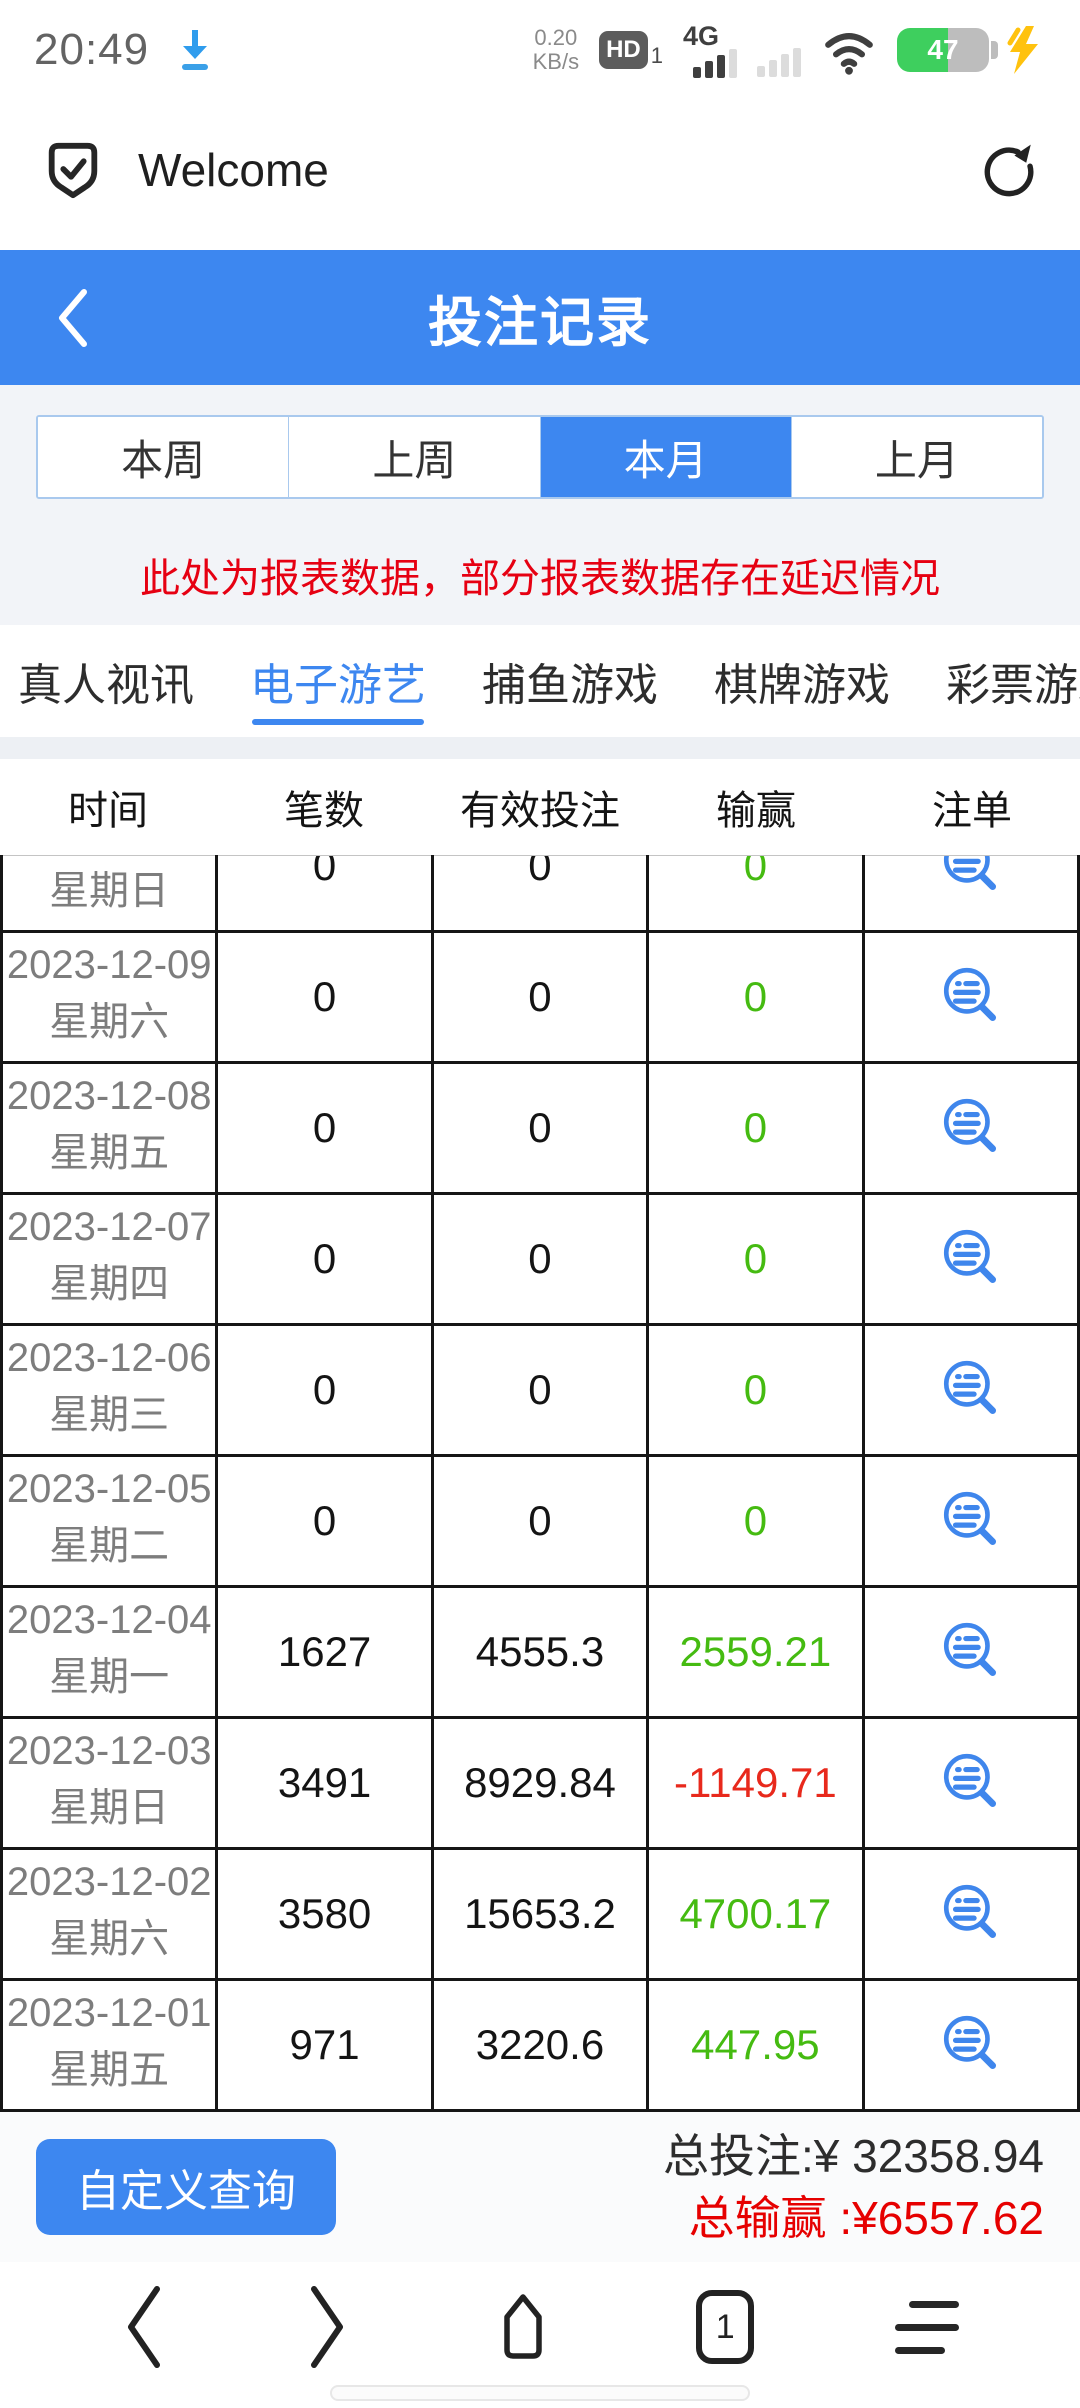 The height and width of the screenshot is (2408, 1080). What do you see at coordinates (415, 457) in the screenshot?
I see `range-tab-last-week: 上周` at bounding box center [415, 457].